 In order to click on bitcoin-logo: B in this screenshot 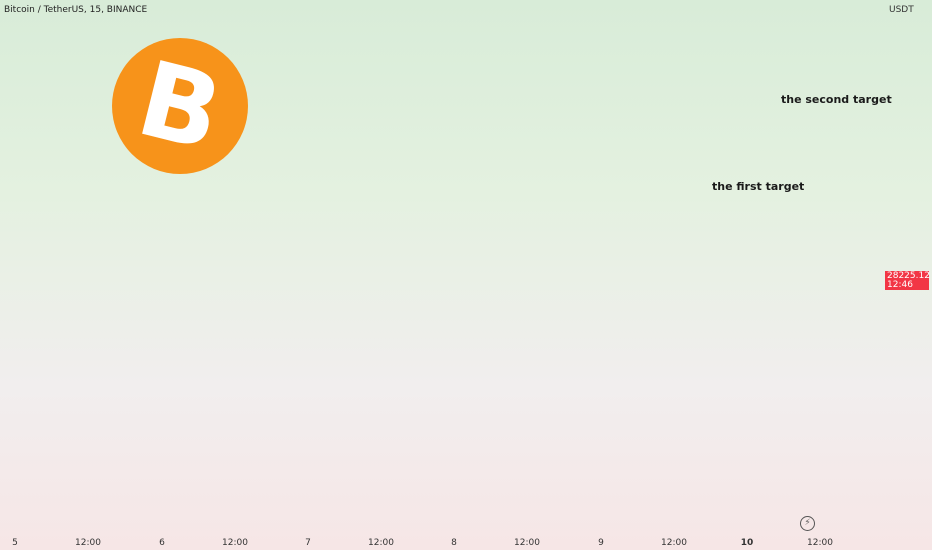, I will do `click(180, 106)`.